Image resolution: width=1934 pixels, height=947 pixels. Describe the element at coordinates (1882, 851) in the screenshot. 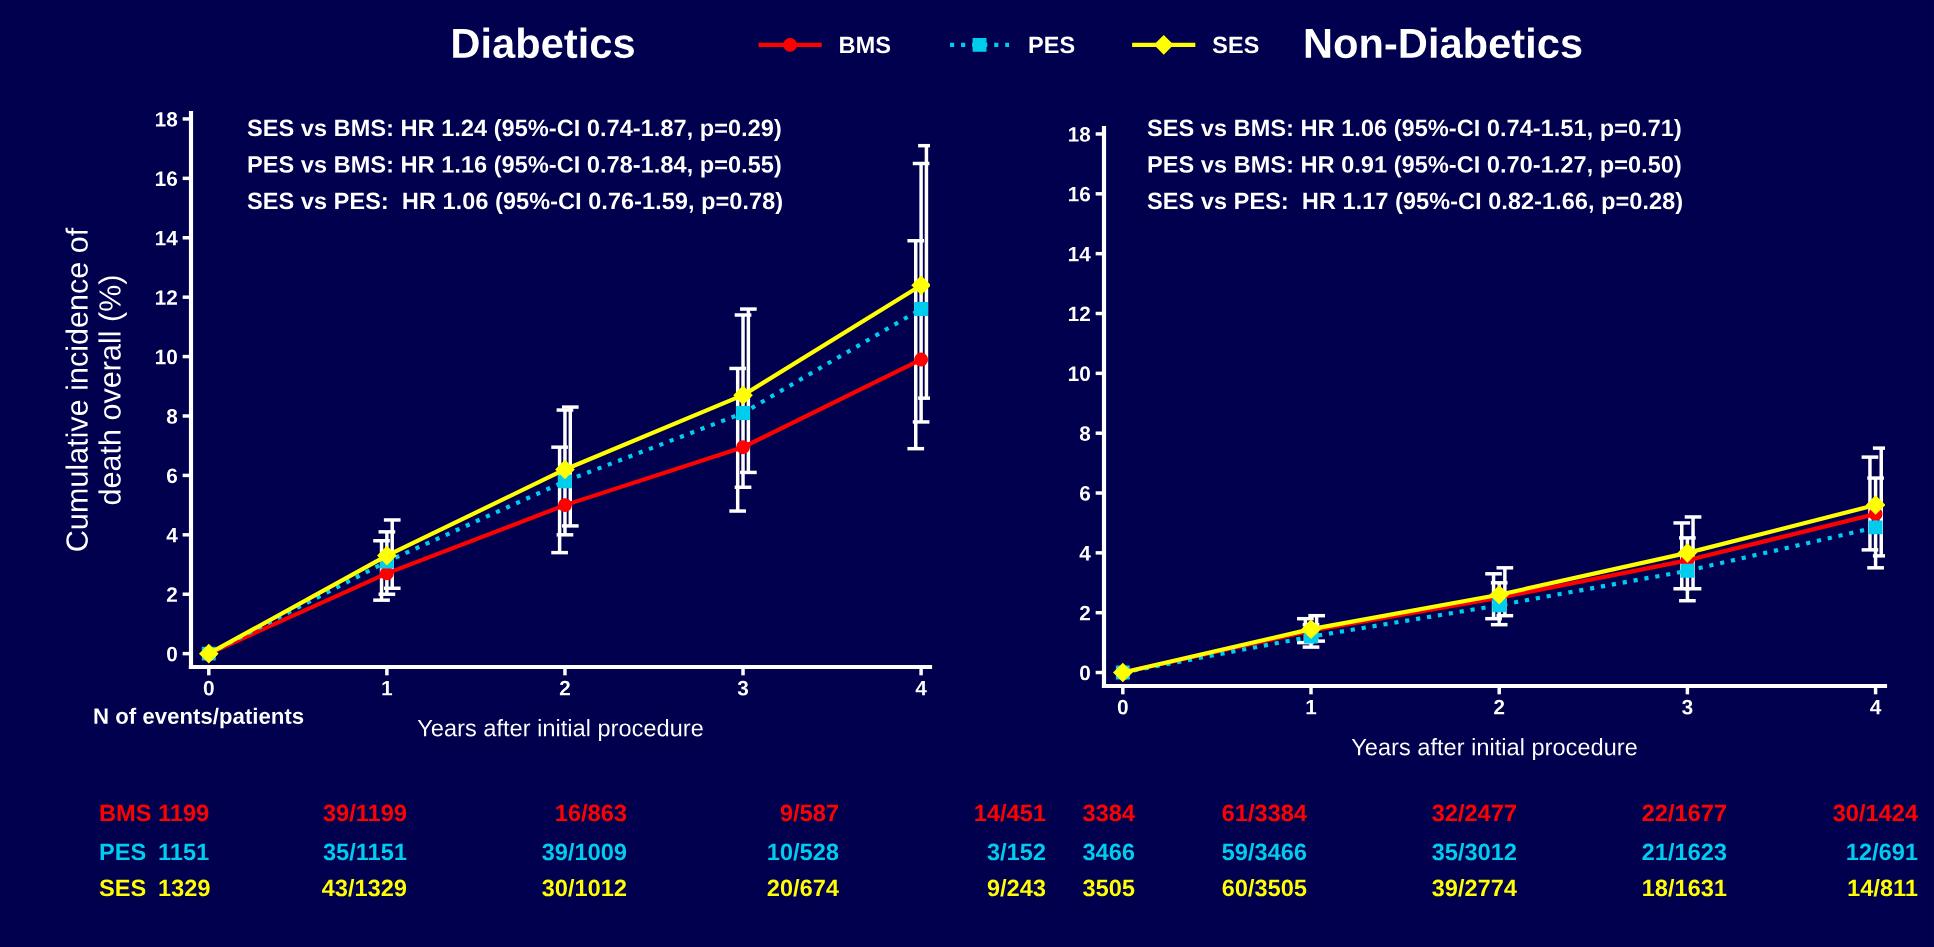

I see `text: 12/691` at that location.